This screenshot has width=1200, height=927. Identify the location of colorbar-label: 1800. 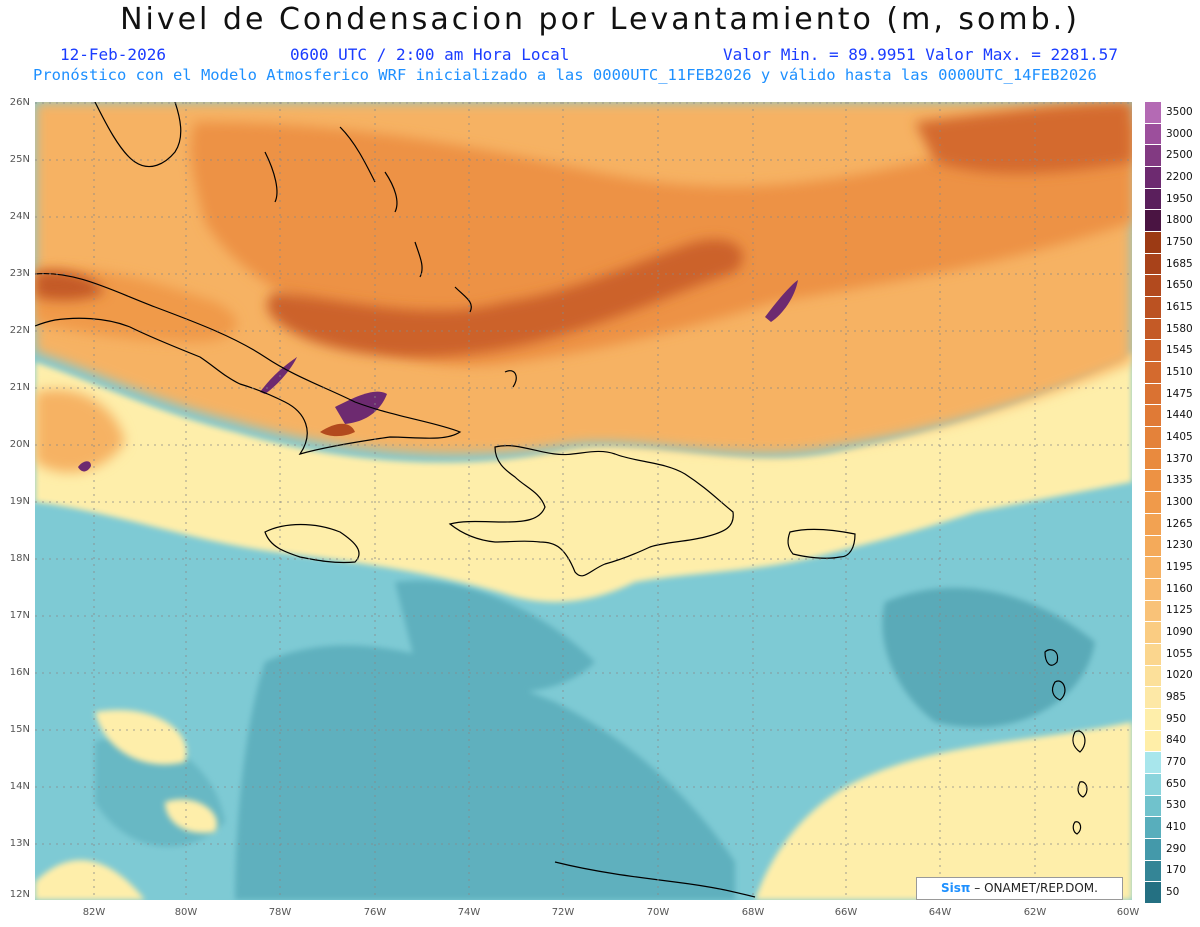
(1179, 220).